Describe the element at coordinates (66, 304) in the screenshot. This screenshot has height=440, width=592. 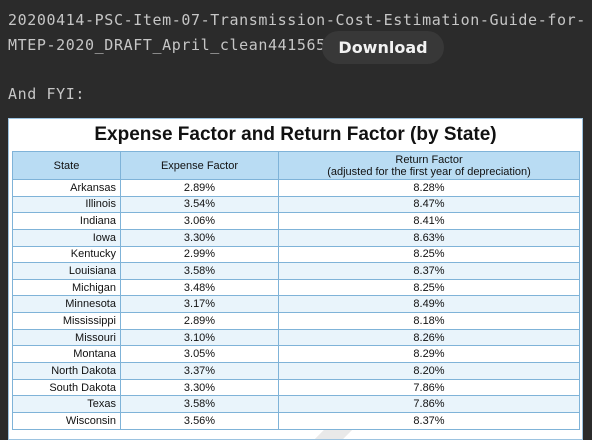
I see `state-cell: Minnesota` at that location.